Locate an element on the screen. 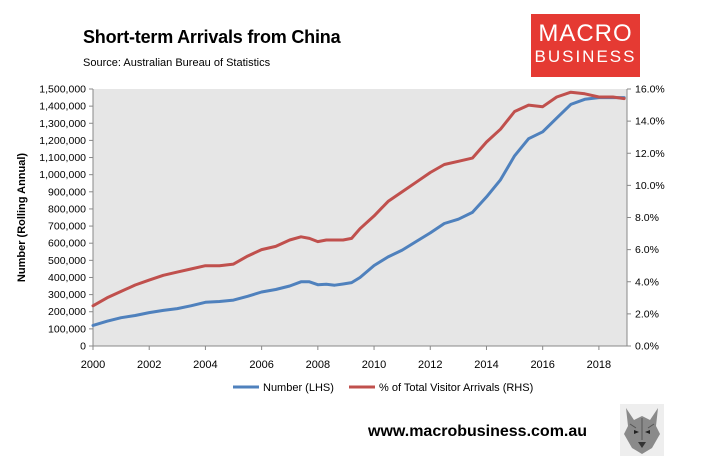 Image resolution: width=701 pixels, height=466 pixels. logo-line-1: MACRO is located at coordinates (585, 33).